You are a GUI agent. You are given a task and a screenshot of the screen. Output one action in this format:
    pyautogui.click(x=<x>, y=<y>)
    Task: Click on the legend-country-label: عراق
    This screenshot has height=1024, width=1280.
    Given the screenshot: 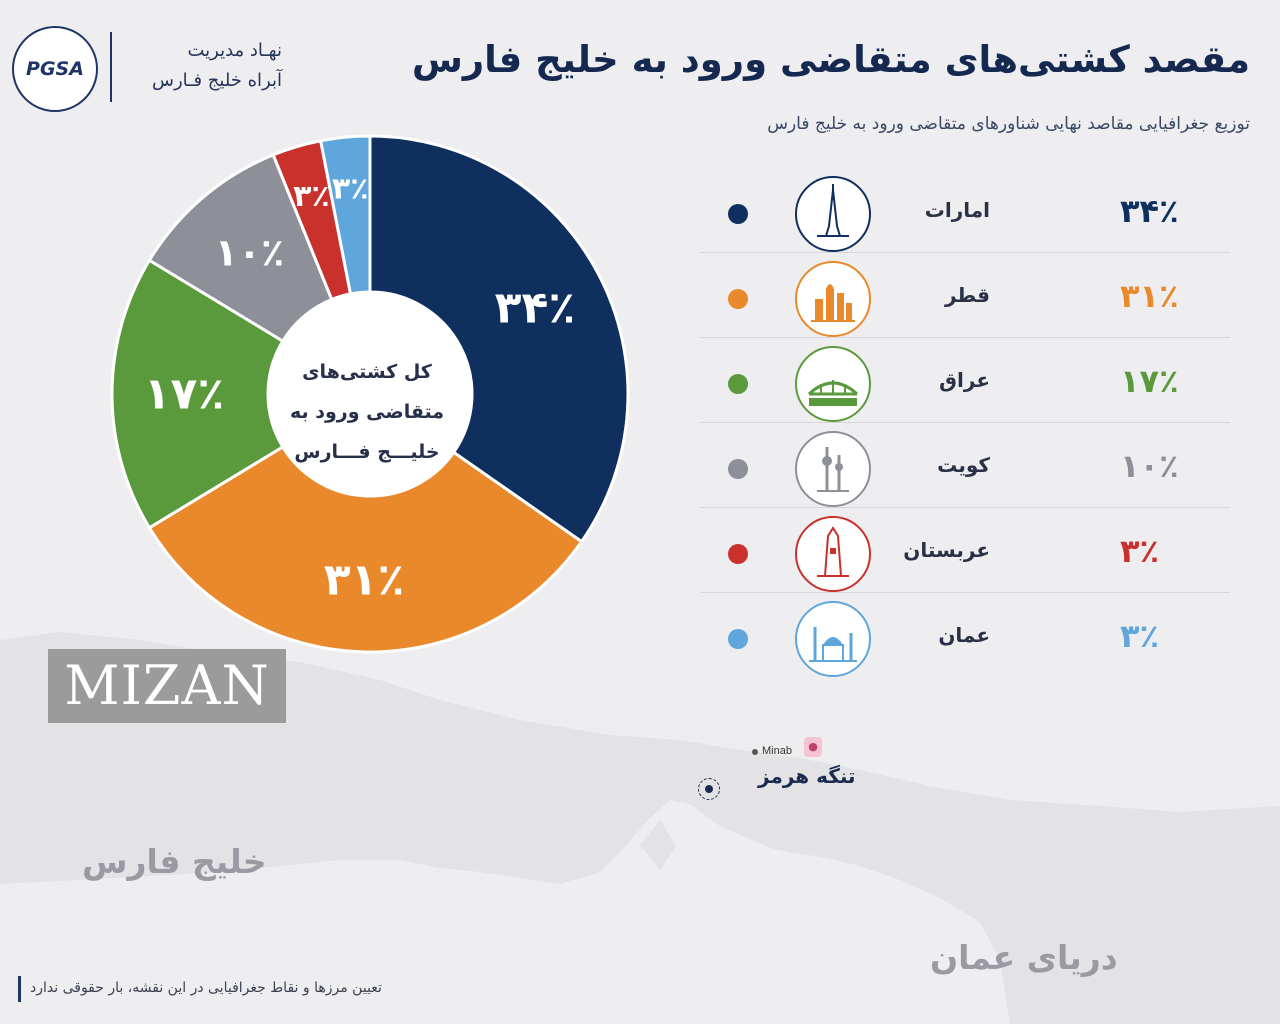 What is the action you would take?
    pyautogui.click(x=964, y=380)
    